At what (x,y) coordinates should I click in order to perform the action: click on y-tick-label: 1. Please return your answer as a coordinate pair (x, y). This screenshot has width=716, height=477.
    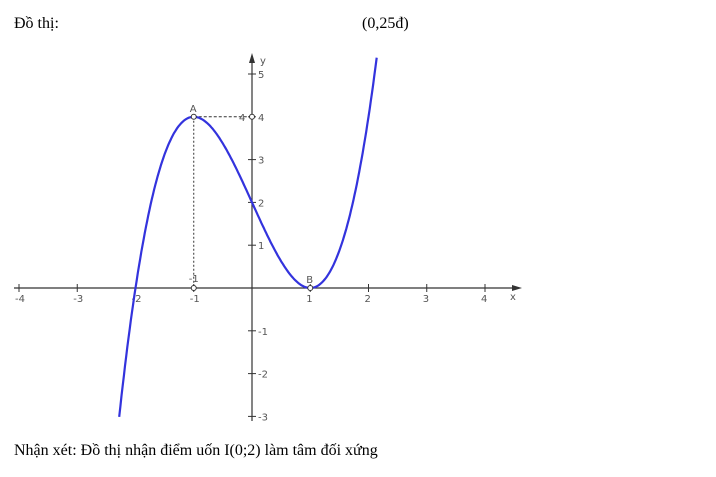
    Looking at the image, I should click on (261, 246).